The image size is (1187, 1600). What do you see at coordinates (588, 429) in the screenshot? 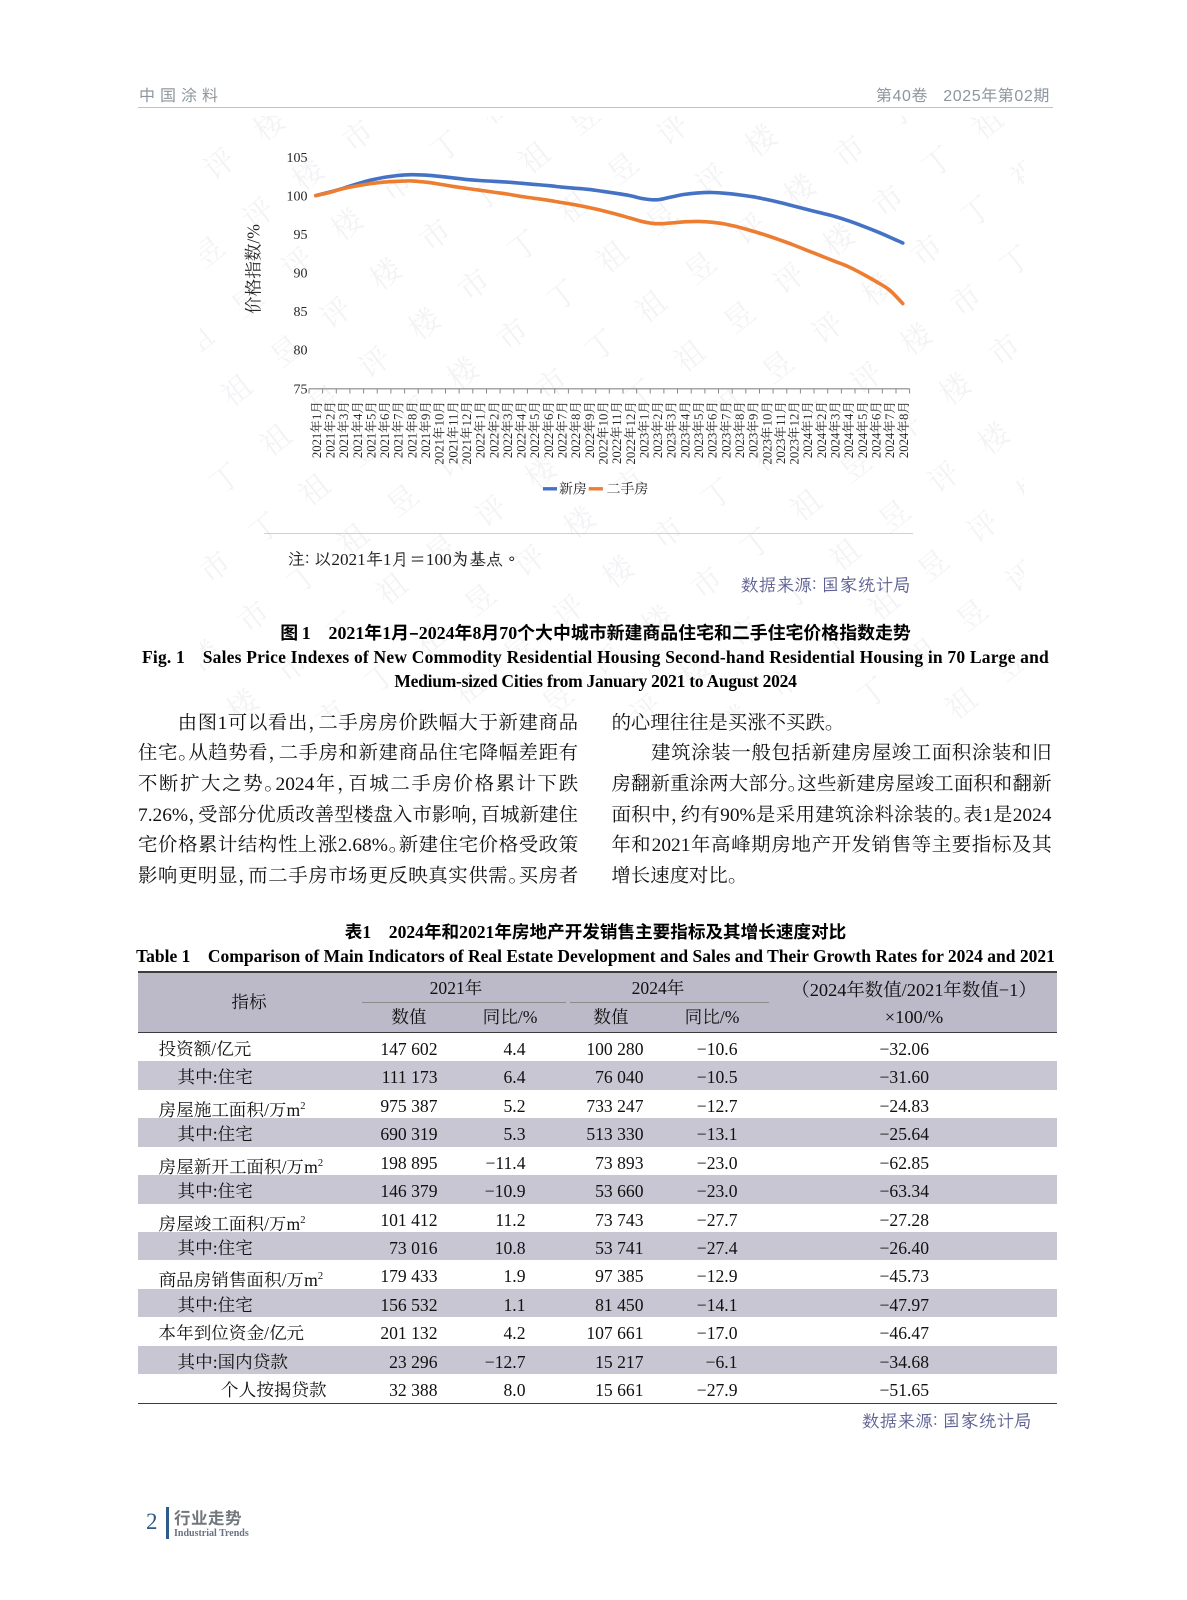
I see `svg-text: 2022年9月` at bounding box center [588, 429].